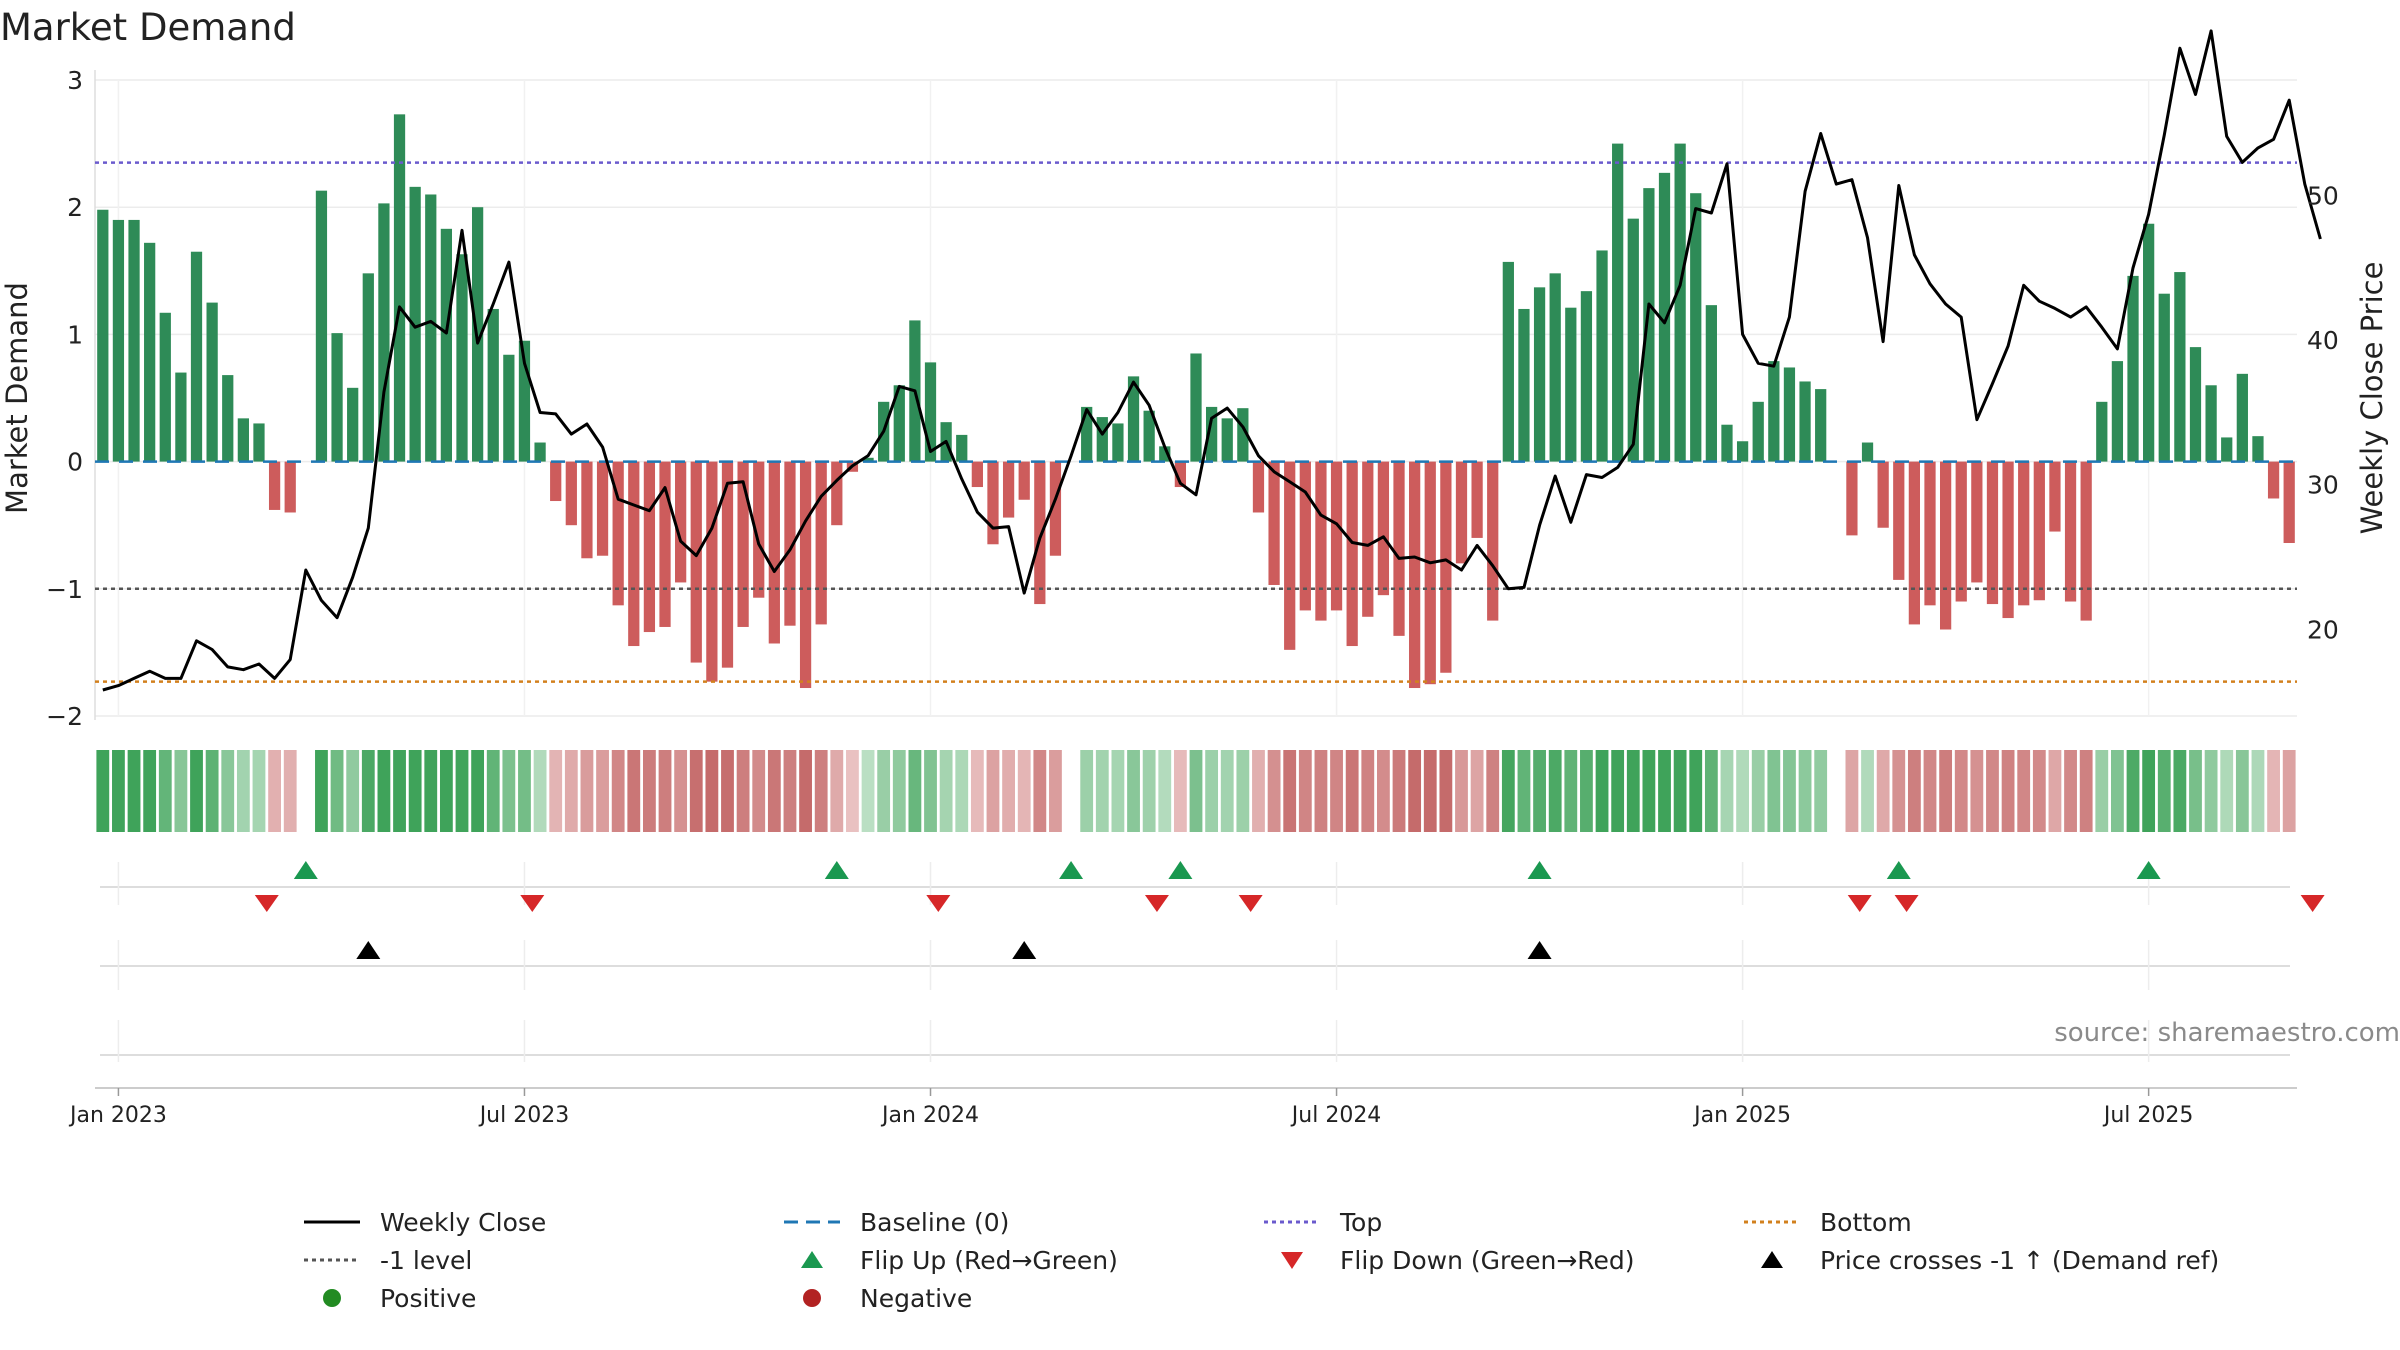  What do you see at coordinates (1980, 1222) in the screenshot?
I see `legend-item-bottom: Bottom` at bounding box center [1980, 1222].